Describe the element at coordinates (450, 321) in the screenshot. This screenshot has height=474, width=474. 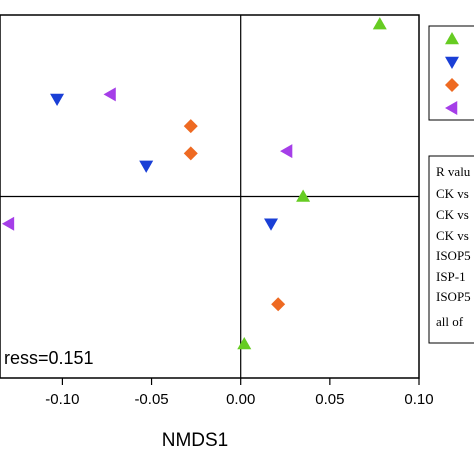
I see `stats-line: all of` at that location.